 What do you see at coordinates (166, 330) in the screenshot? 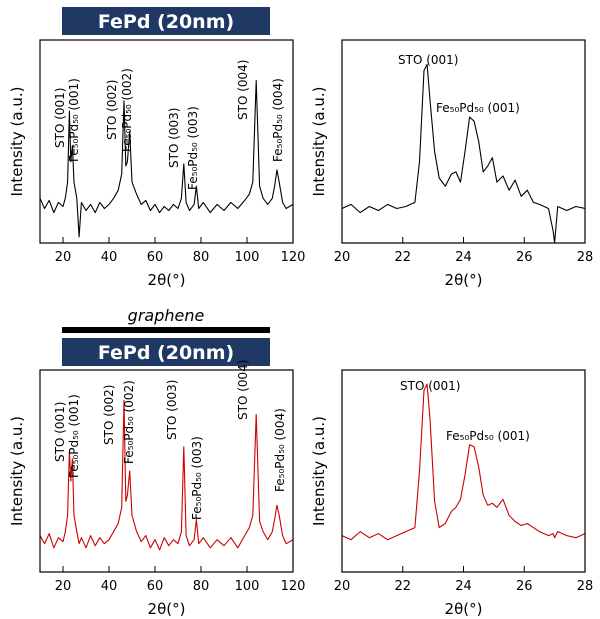
I see `substrate-bar` at bounding box center [166, 330].